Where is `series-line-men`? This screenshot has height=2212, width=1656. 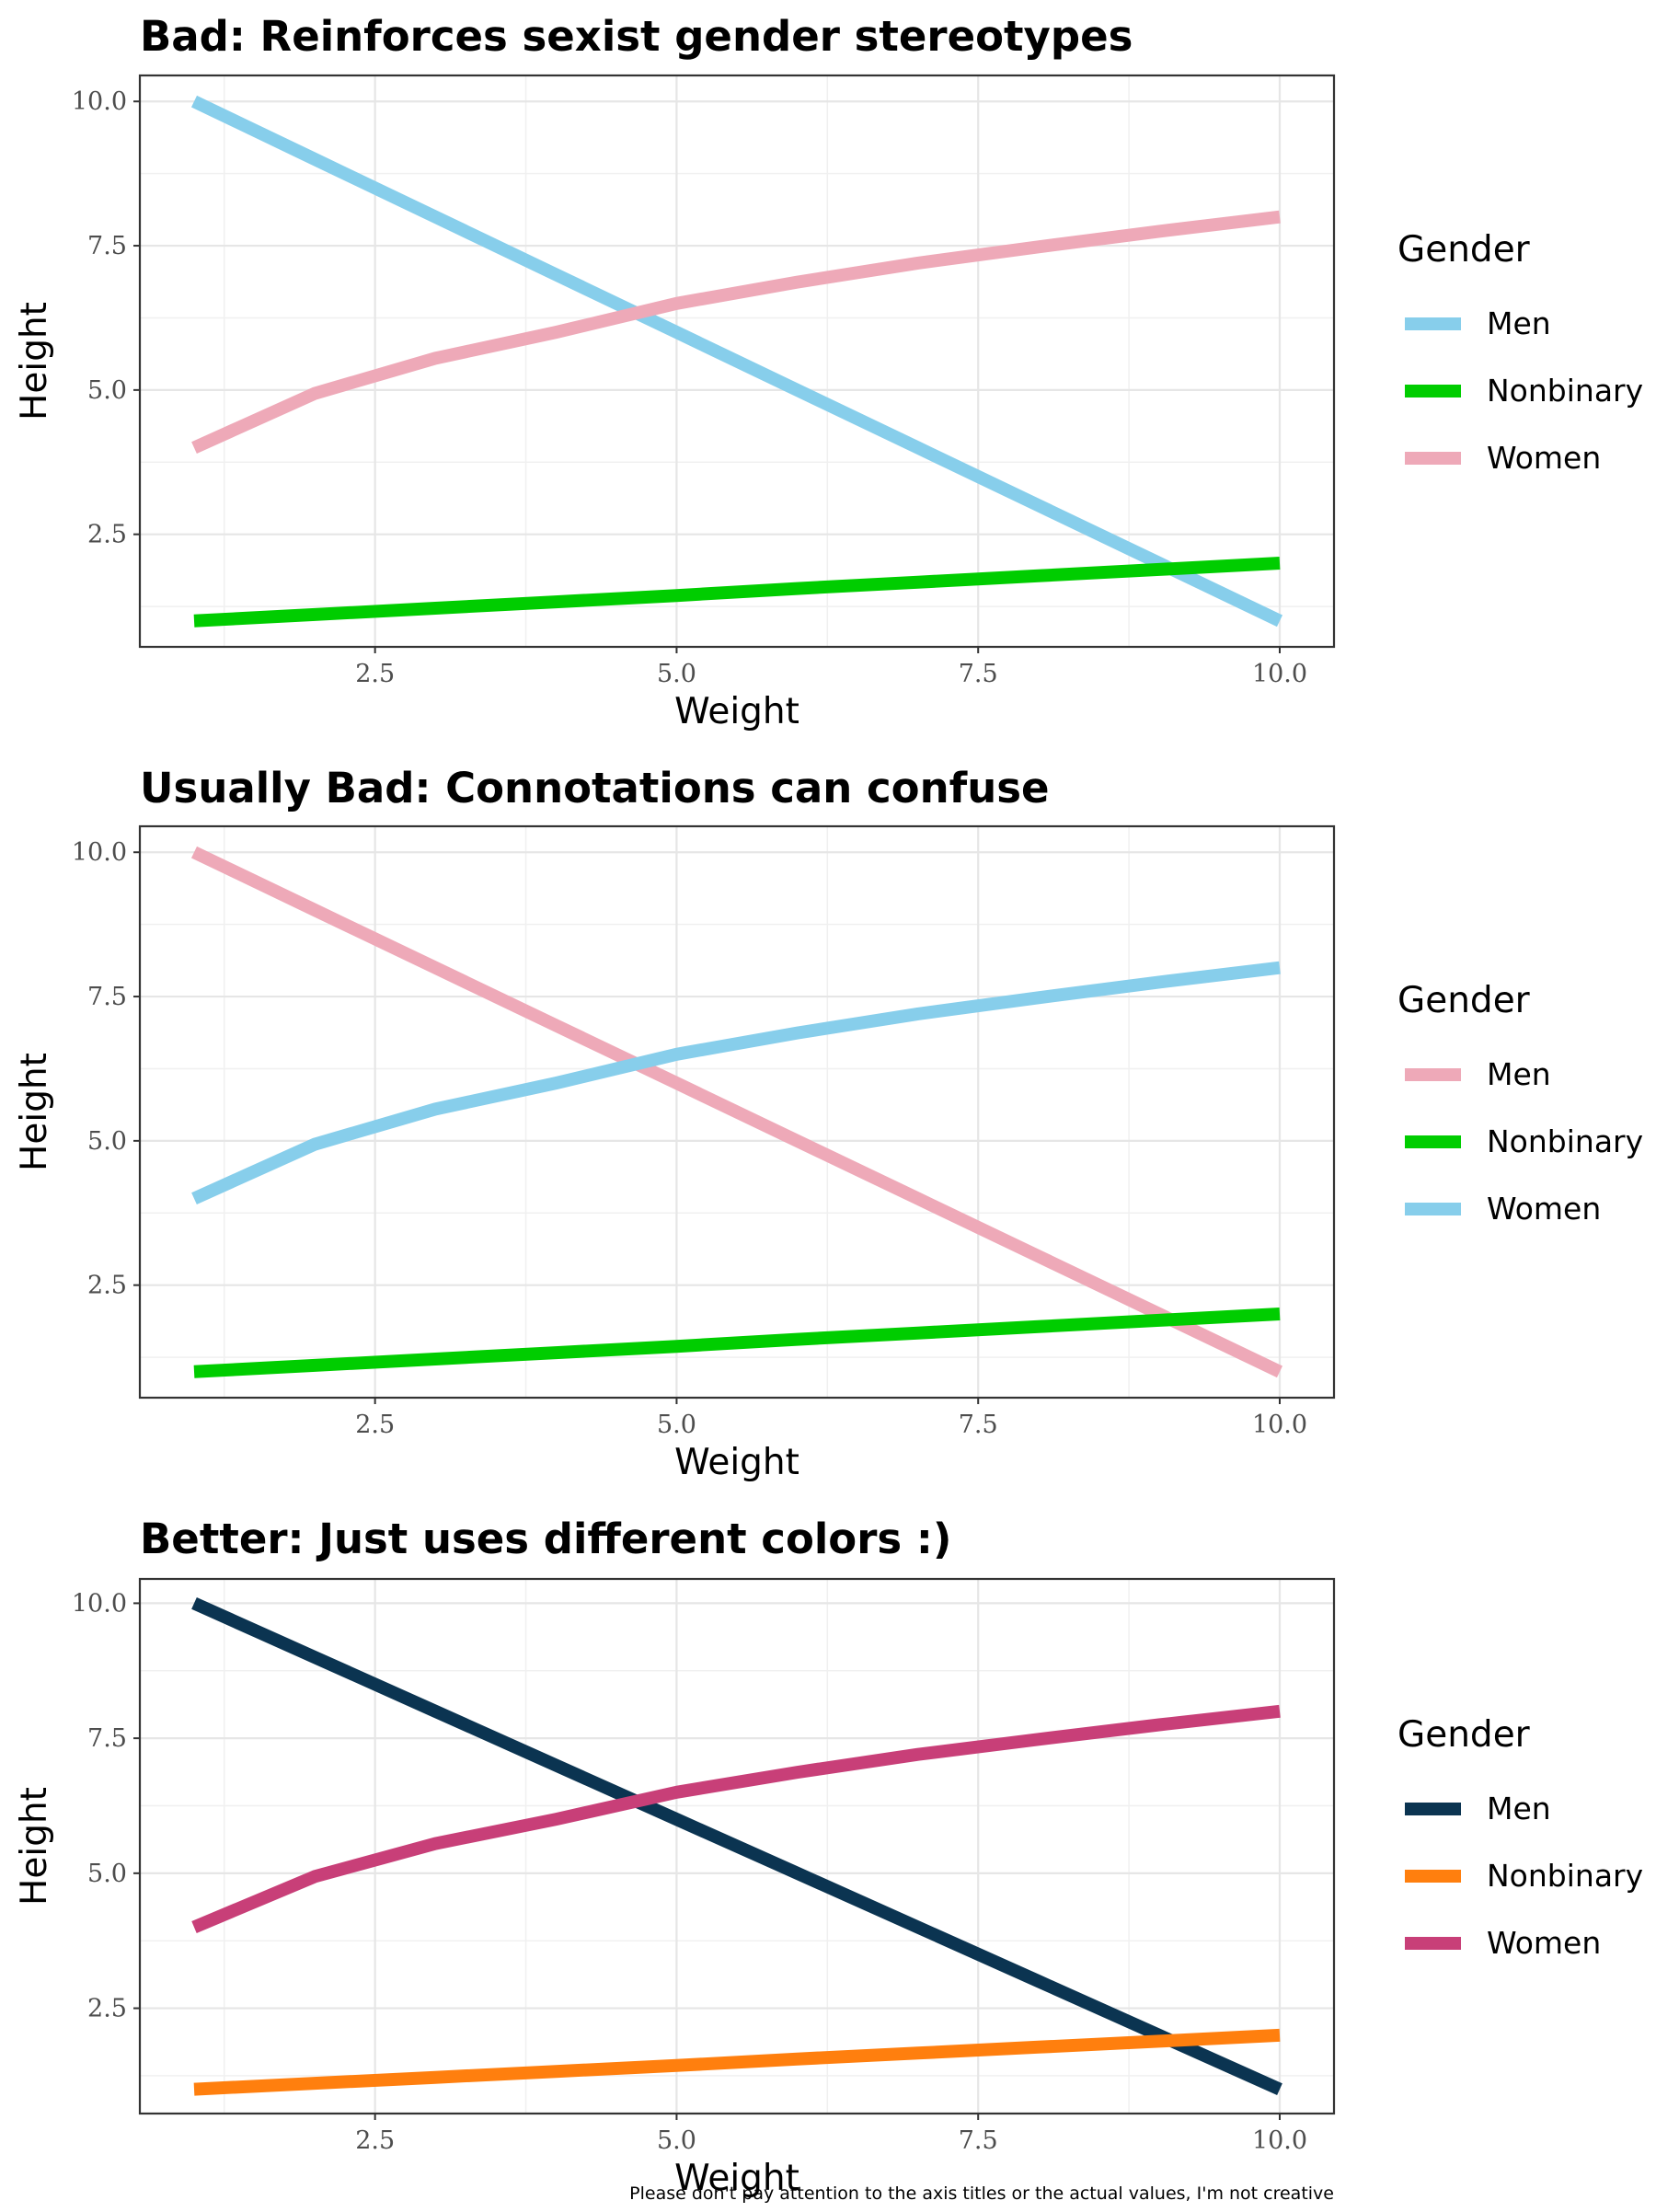 series-line-men is located at coordinates (736, 1846).